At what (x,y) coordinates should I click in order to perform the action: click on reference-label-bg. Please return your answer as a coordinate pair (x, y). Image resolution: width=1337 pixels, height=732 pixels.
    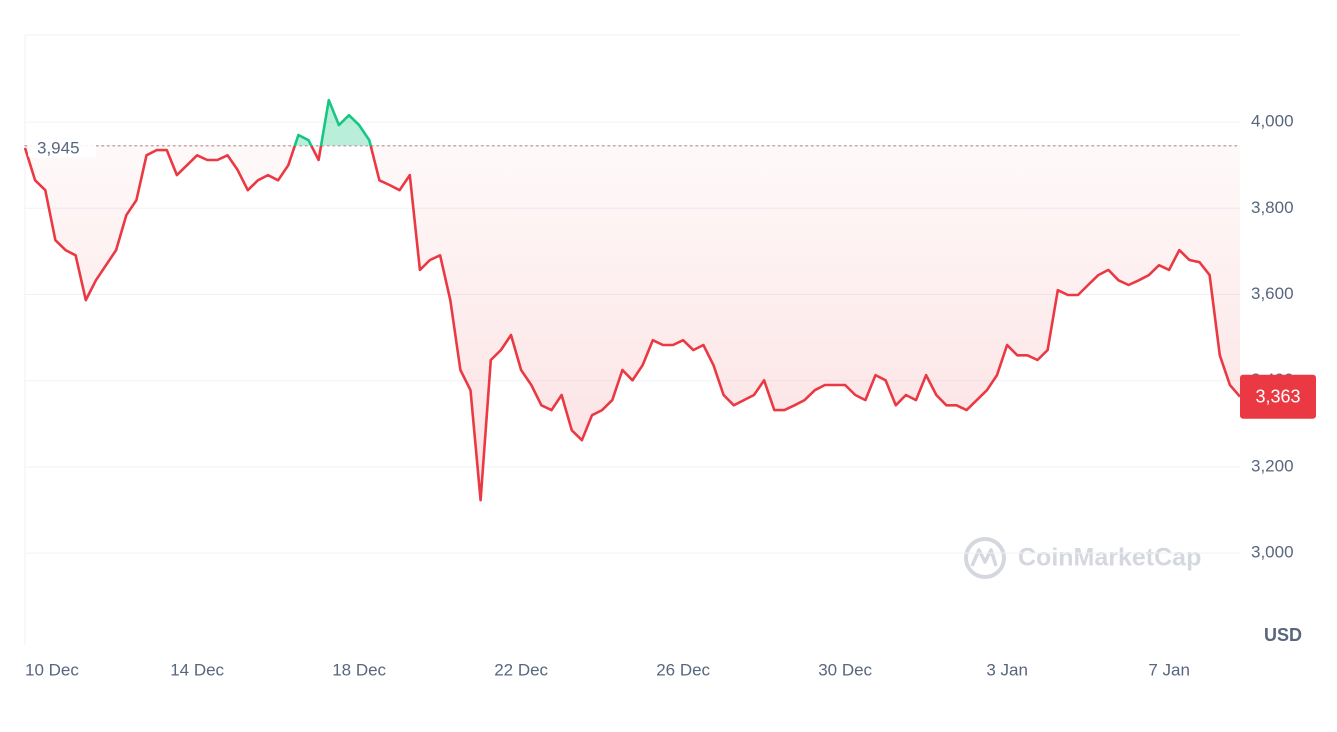
    Looking at the image, I should click on (62, 144).